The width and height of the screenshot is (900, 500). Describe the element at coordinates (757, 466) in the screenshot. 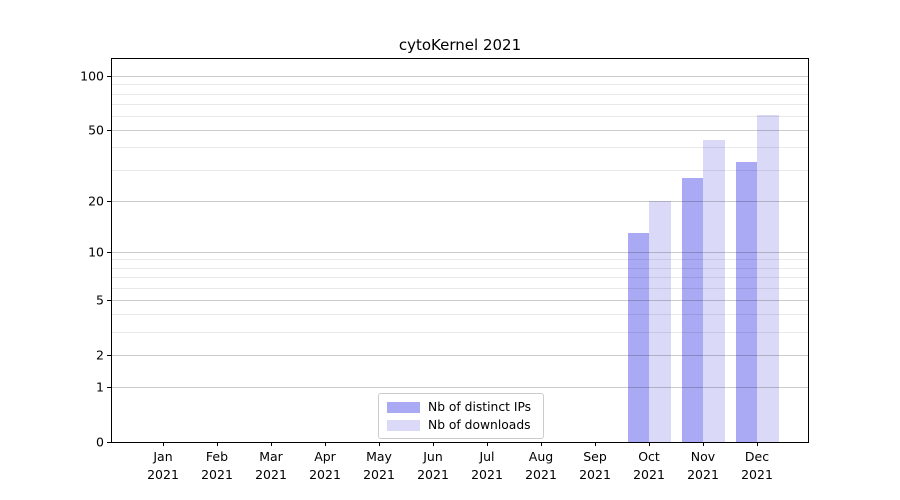

I see `x-tick-label-dec: Dec 2021` at that location.